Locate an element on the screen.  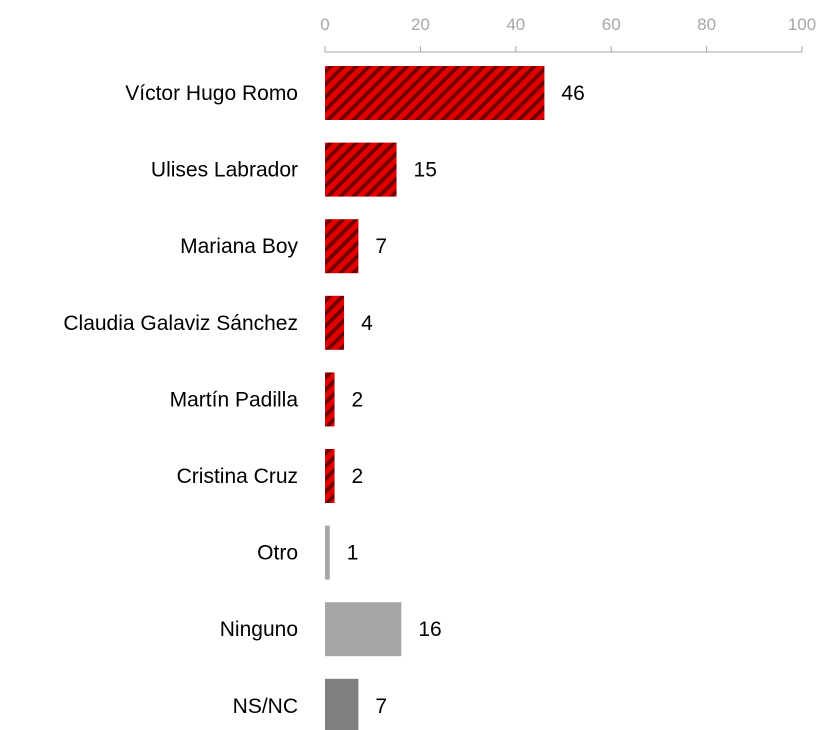
category-label: NS/NC is located at coordinates (265, 706).